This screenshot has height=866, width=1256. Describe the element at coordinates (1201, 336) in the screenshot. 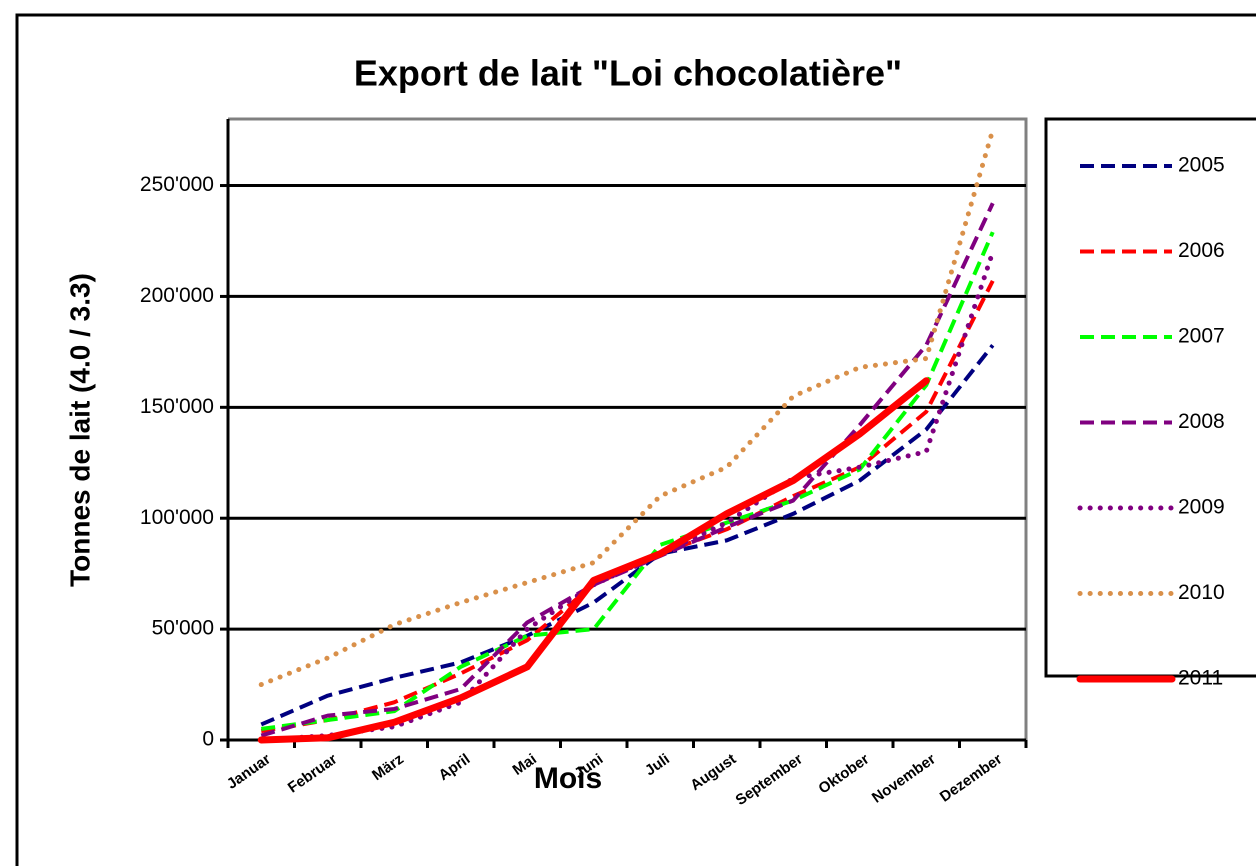

I see `legend-label: 2007` at that location.